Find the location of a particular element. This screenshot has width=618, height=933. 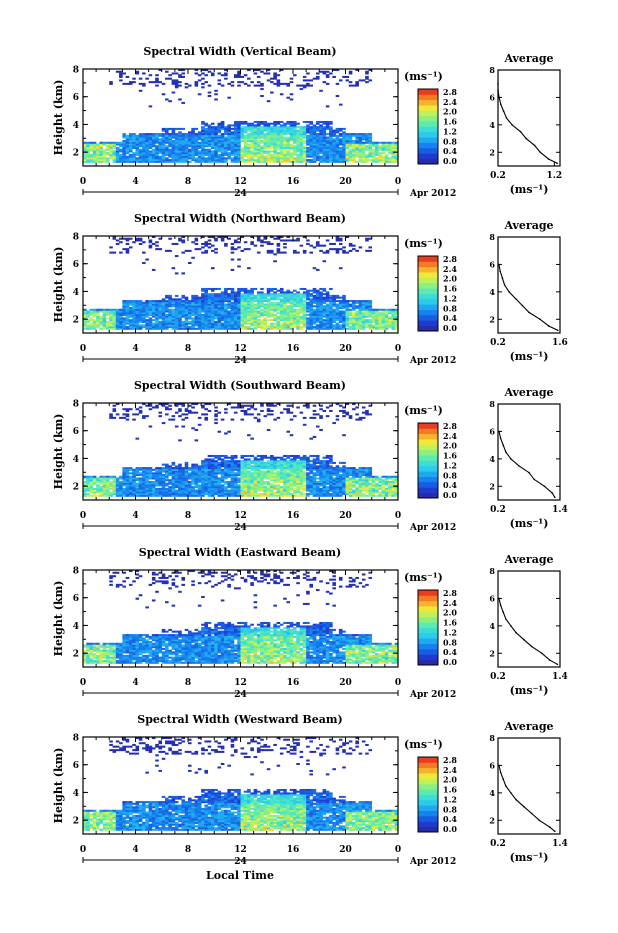

y-tick-label: 6 is located at coordinates (76, 265).